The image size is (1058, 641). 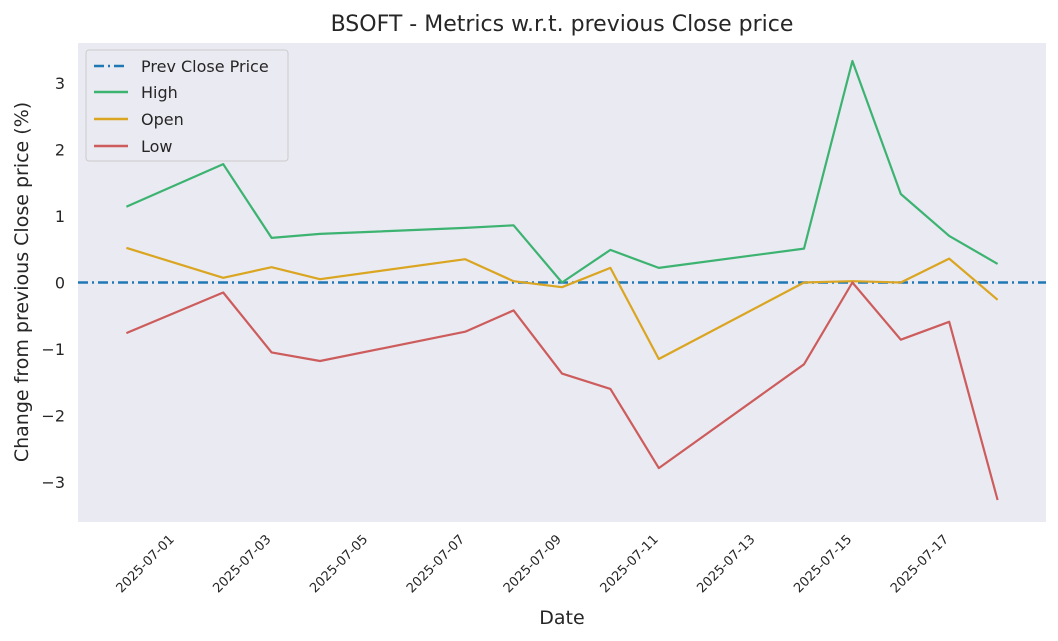 I want to click on y-tick-label: −1, so click(x=53, y=349).